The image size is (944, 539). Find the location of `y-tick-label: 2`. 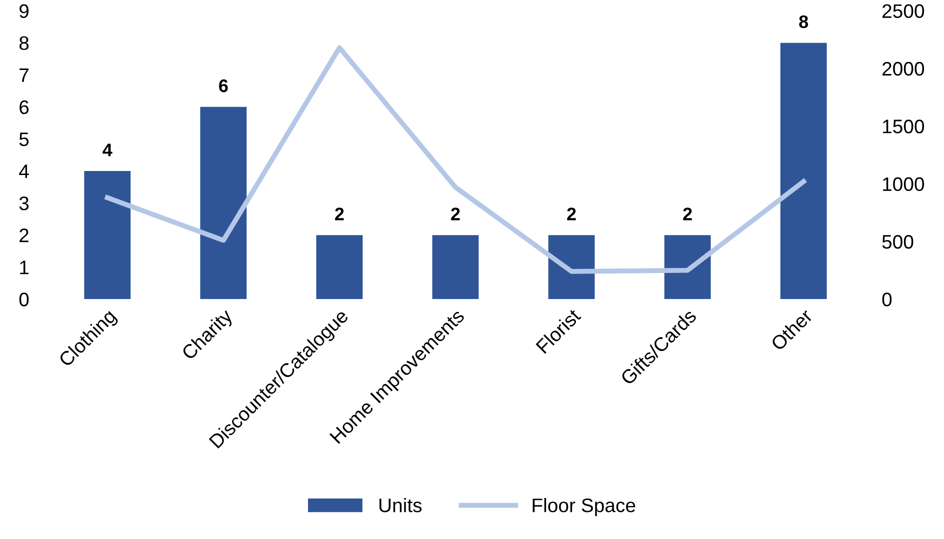

y-tick-label: 2 is located at coordinates (24, 235).